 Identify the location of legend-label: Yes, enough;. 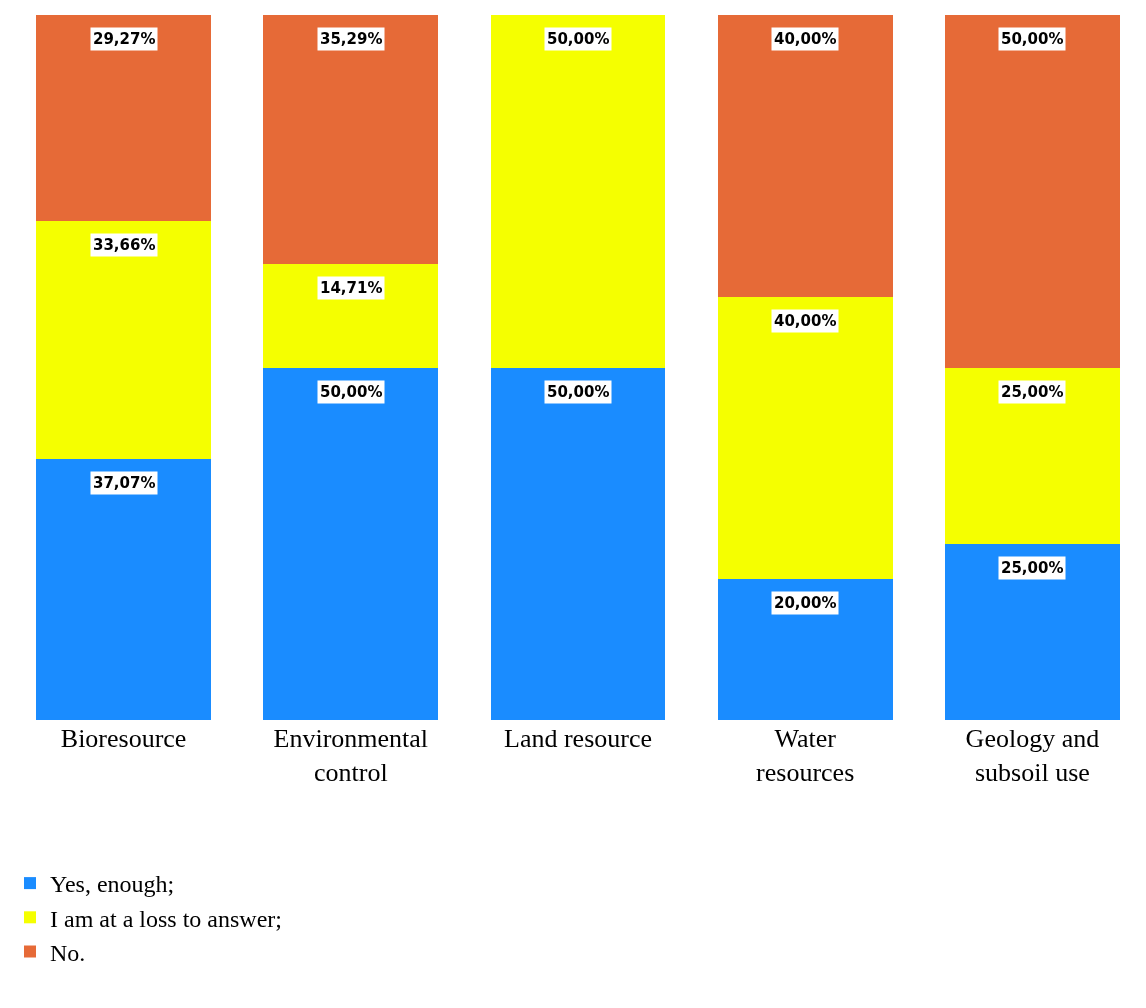
(112, 884).